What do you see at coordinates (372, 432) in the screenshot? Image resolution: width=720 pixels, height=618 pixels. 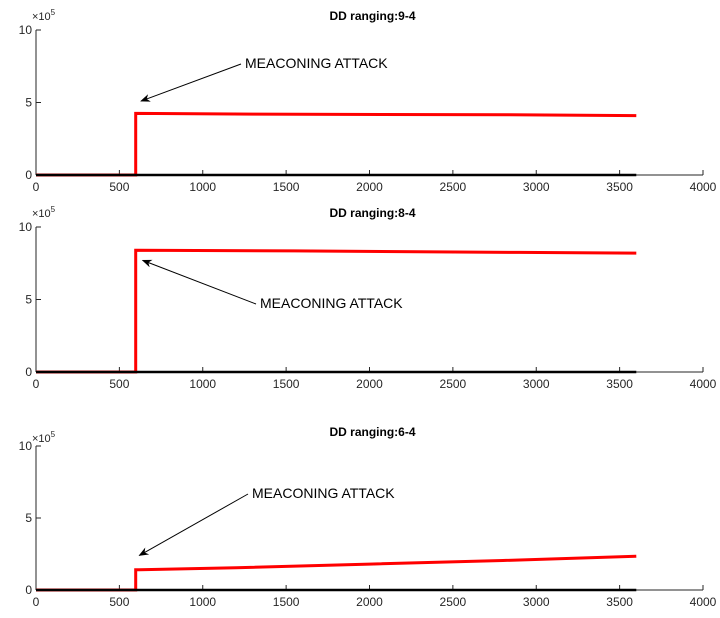 I see `chart-title: DD ranging:6-4` at bounding box center [372, 432].